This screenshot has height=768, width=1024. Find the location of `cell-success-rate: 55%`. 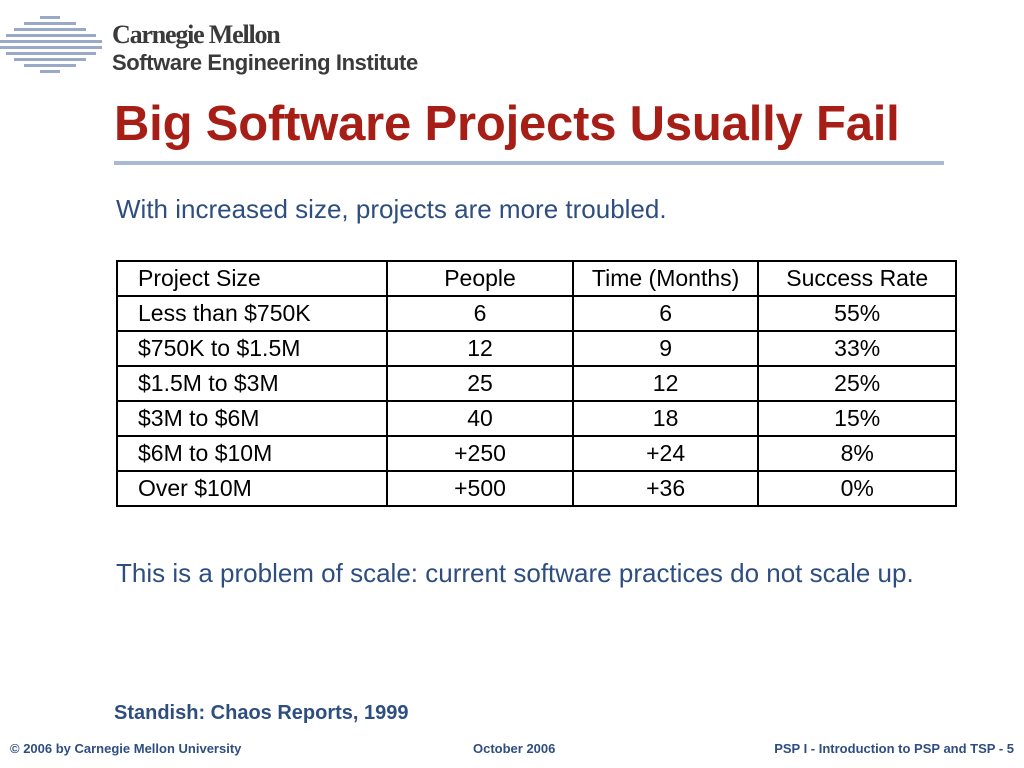

cell-success-rate: 55% is located at coordinates (857, 313).